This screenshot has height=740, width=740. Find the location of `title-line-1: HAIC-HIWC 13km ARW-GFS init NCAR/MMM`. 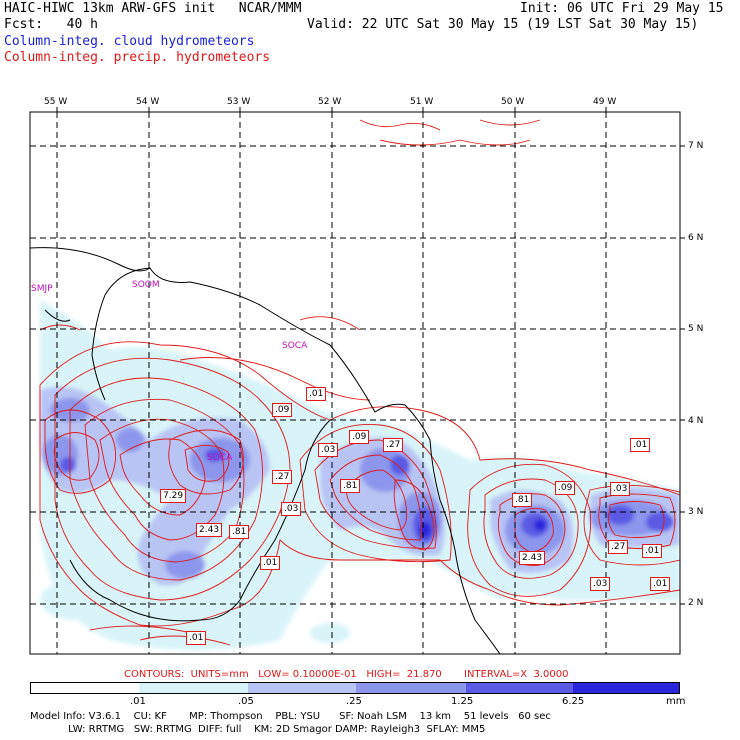

title-line-1: HAIC-HIWC 13km ARW-GFS init NCAR/MMM is located at coordinates (153, 8).